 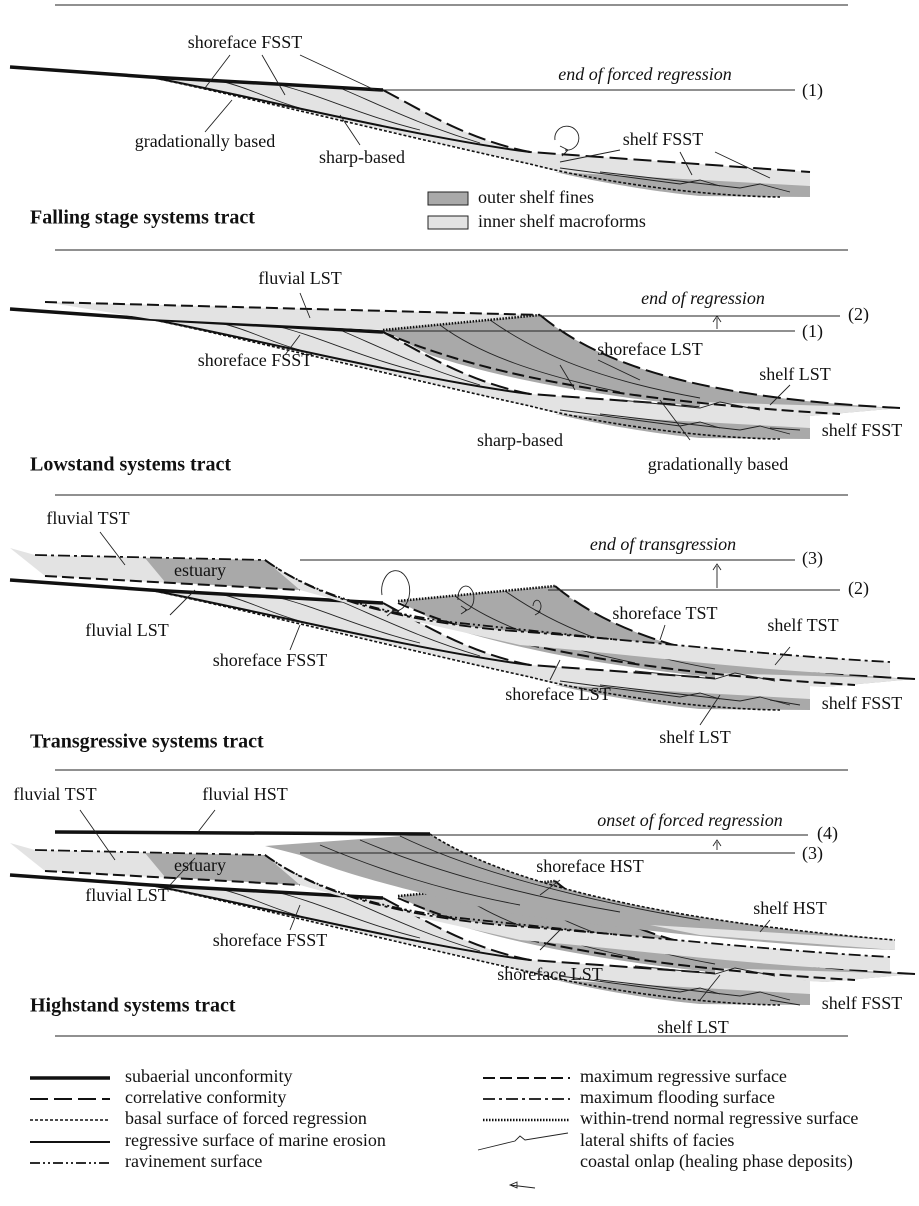 What do you see at coordinates (644, 74) in the screenshot?
I see `label: end of forced regression` at bounding box center [644, 74].